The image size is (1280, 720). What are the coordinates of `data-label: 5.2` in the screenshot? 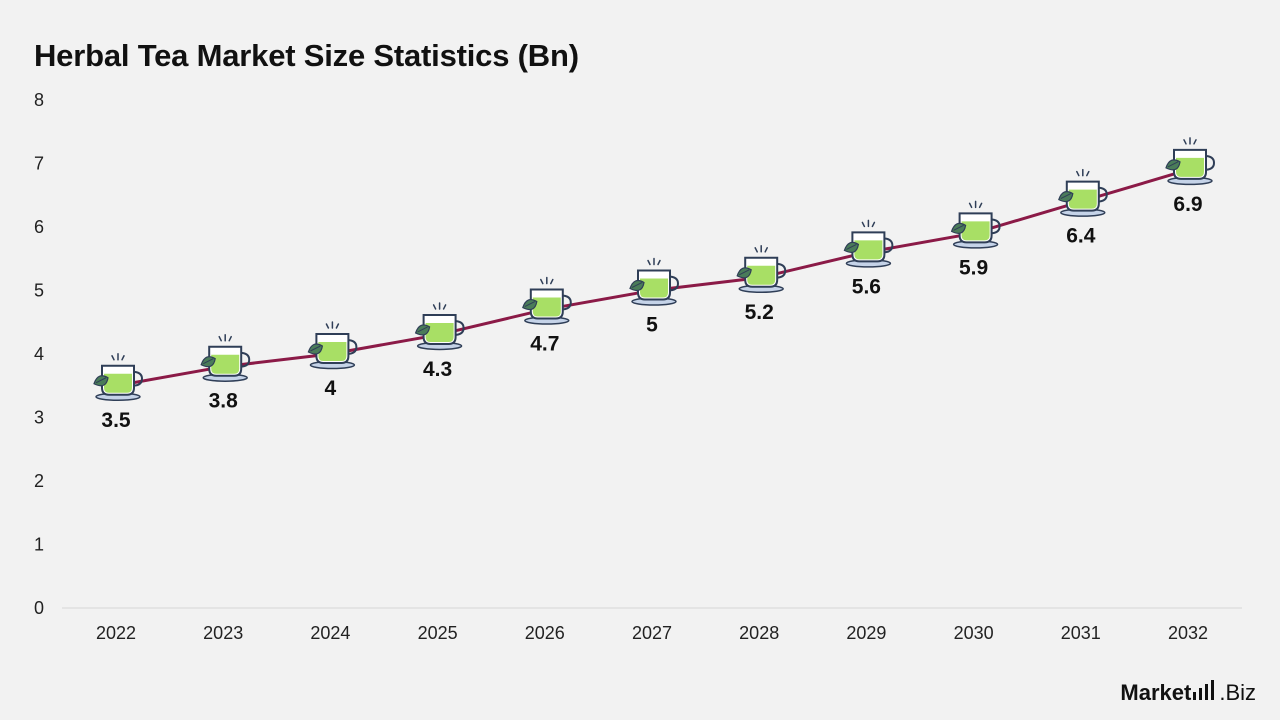 It's located at (759, 312).